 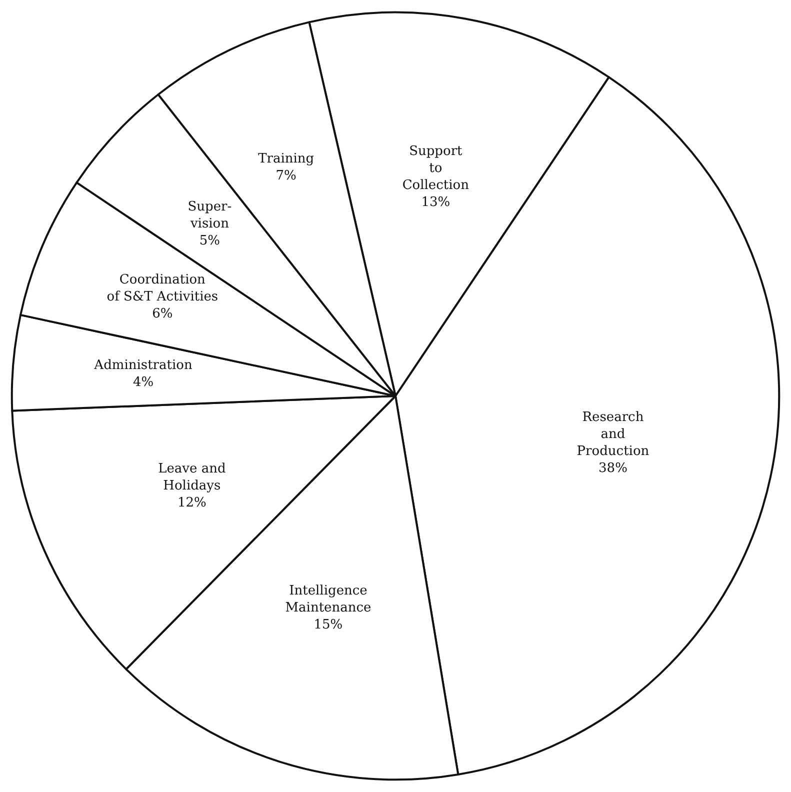 I want to click on data-label: 5%, so click(x=209, y=240).